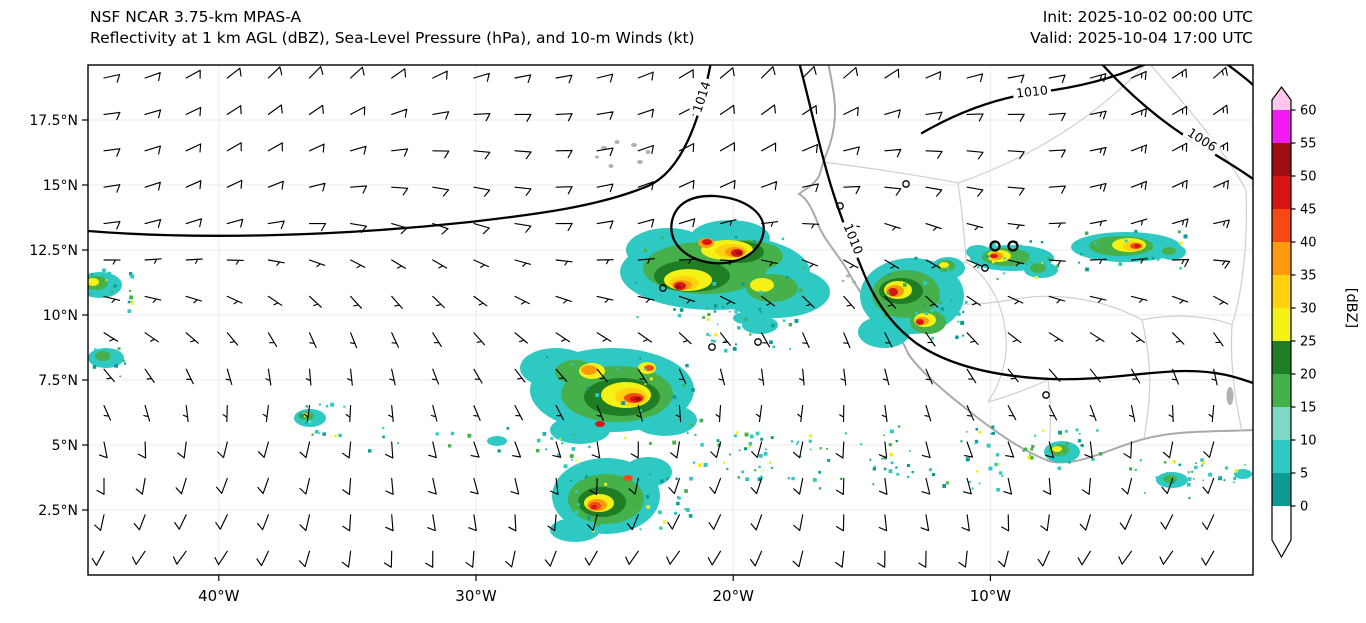  What do you see at coordinates (65, 446) in the screenshot?
I see `y-tick-label: 5°N` at bounding box center [65, 446].